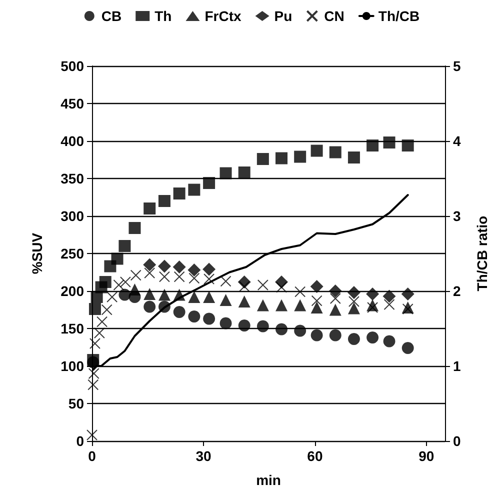  Describe the element at coordinates (457, 66) in the screenshot. I see `y2-tick-label: 5` at that location.